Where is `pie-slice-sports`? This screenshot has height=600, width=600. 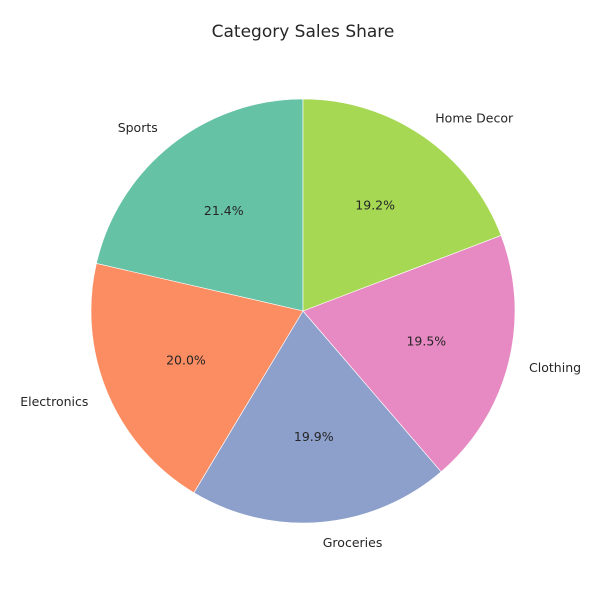 pie-slice-sports is located at coordinates (200, 205).